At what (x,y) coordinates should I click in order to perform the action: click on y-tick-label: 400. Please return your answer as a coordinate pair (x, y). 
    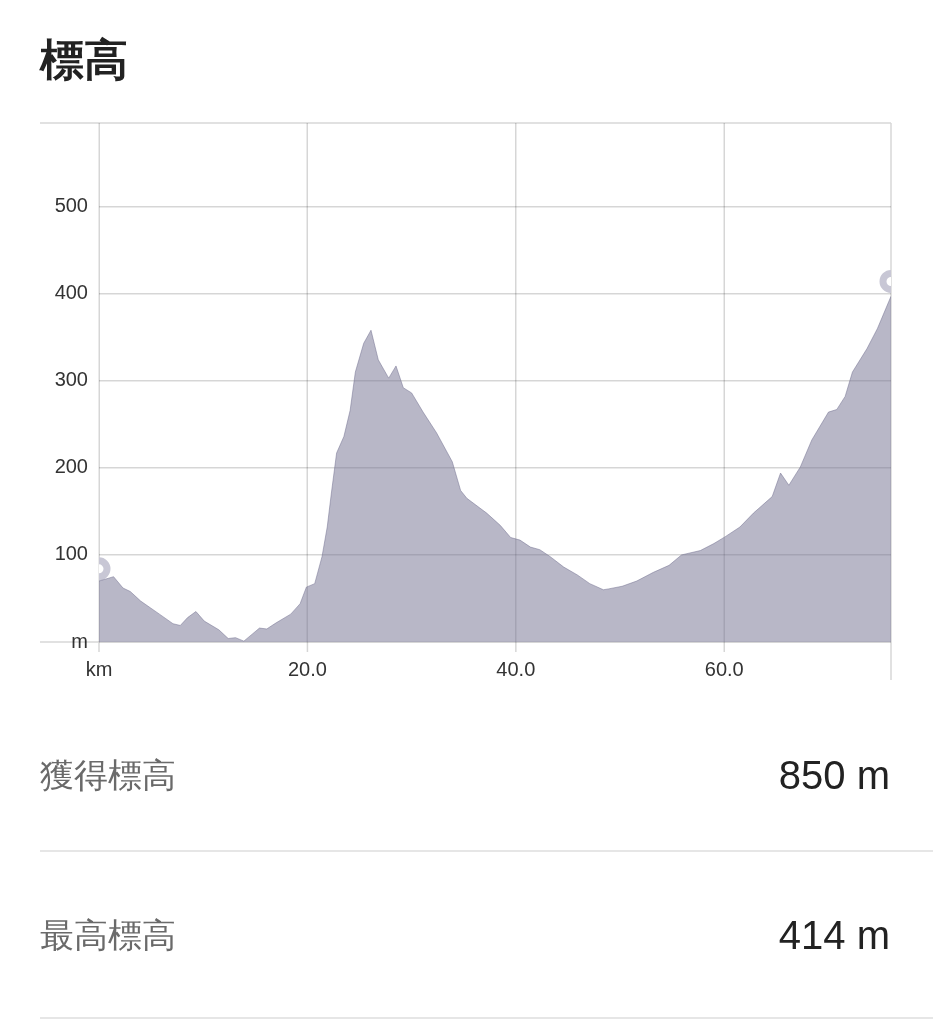
    Looking at the image, I should click on (71, 292).